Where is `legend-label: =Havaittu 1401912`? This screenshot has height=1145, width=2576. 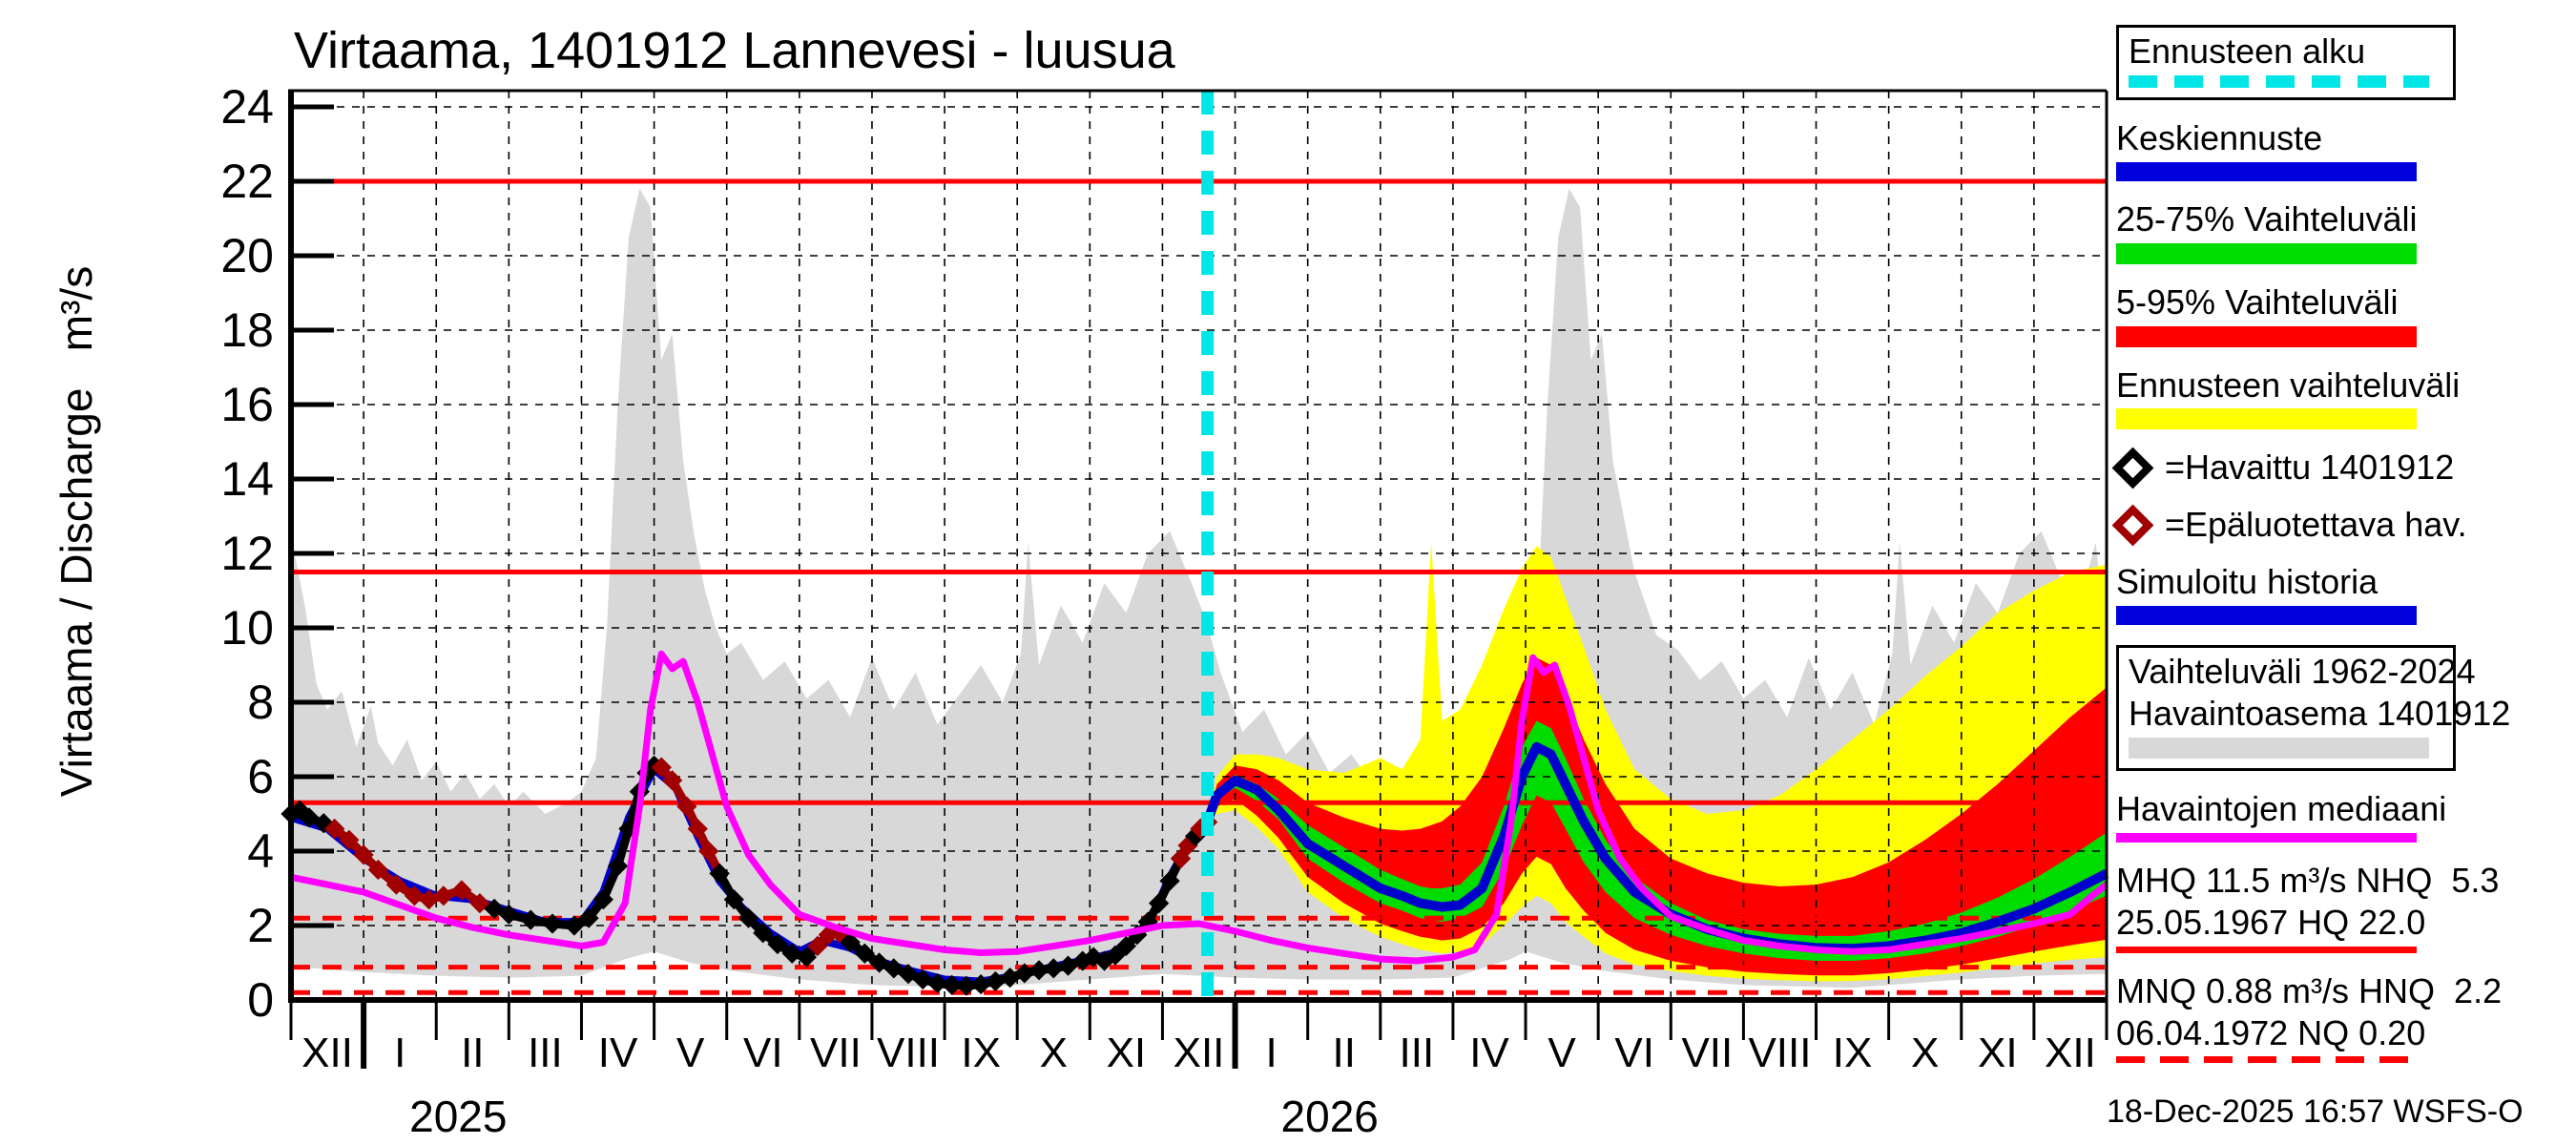
legend-label: =Havaittu 1401912 is located at coordinates (2310, 468).